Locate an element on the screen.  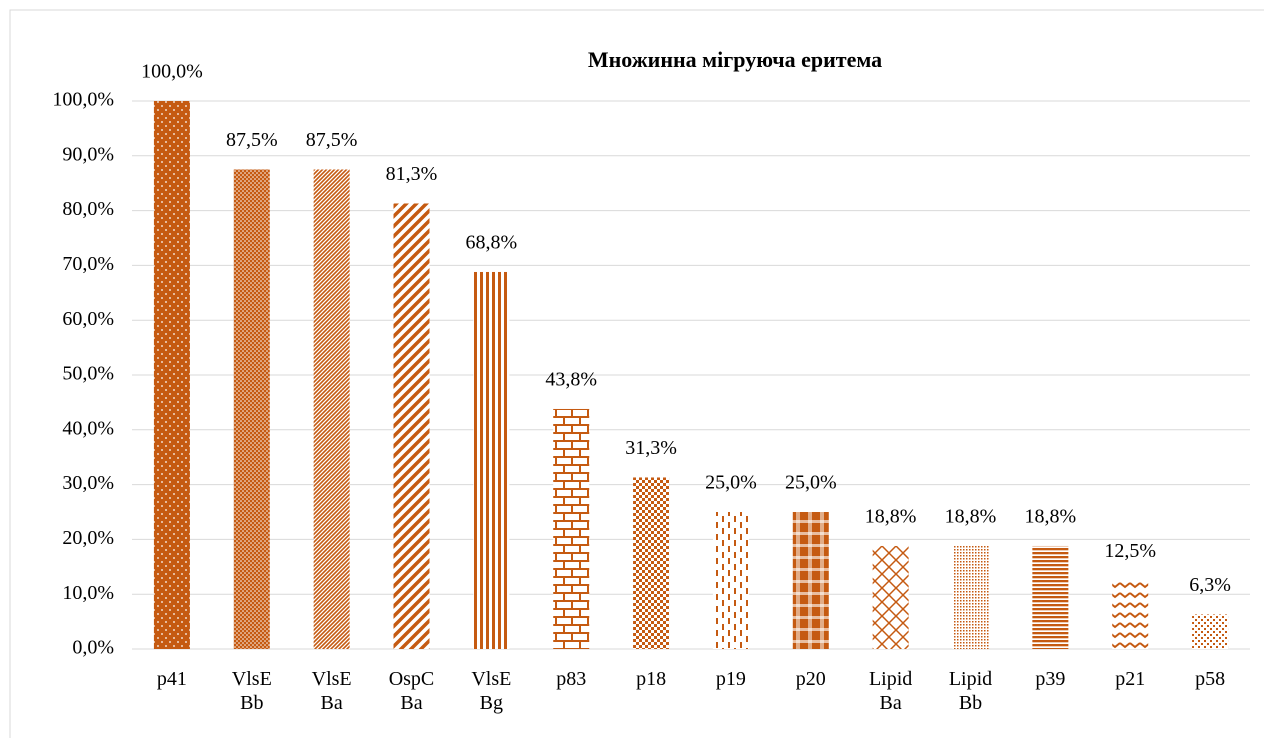
y-tick-label: 40,0% is located at coordinates (88, 428).